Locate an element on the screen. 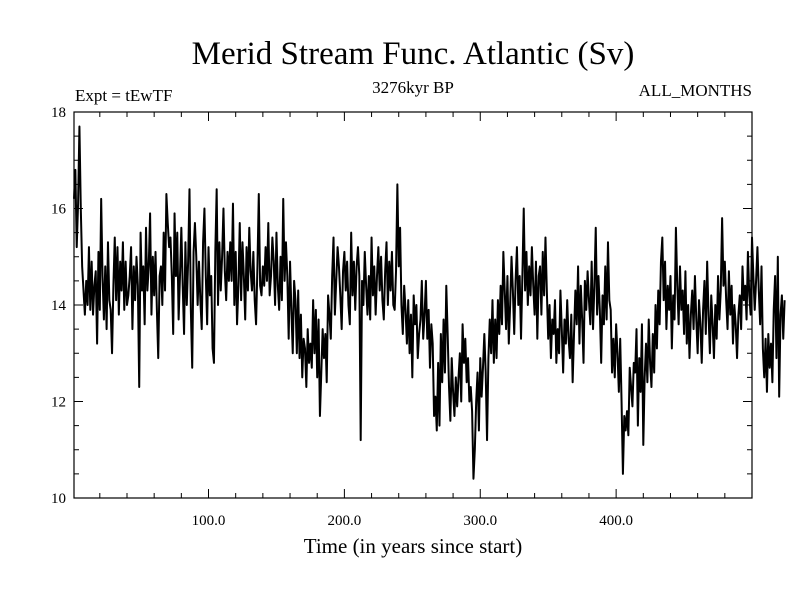  y-tick-label: 16 is located at coordinates (59, 210).